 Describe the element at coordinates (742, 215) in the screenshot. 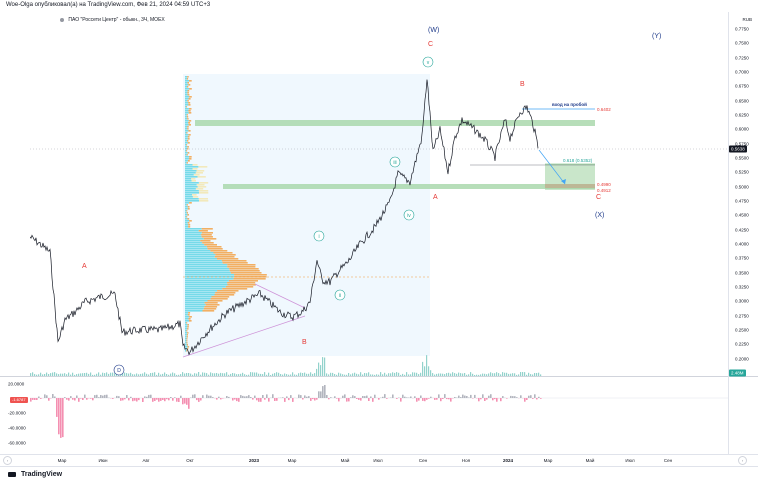

I see `price-tick: 0.4500` at that location.